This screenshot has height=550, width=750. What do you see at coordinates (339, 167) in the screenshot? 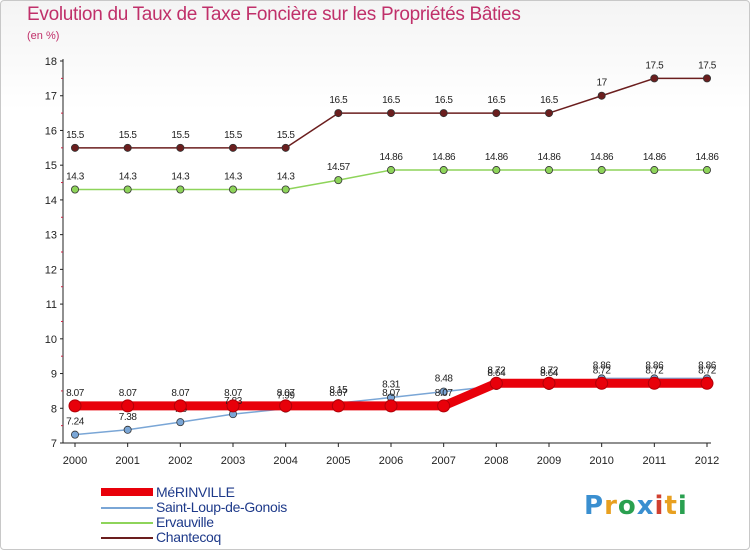
I see `data-label: 14.57` at bounding box center [339, 167].